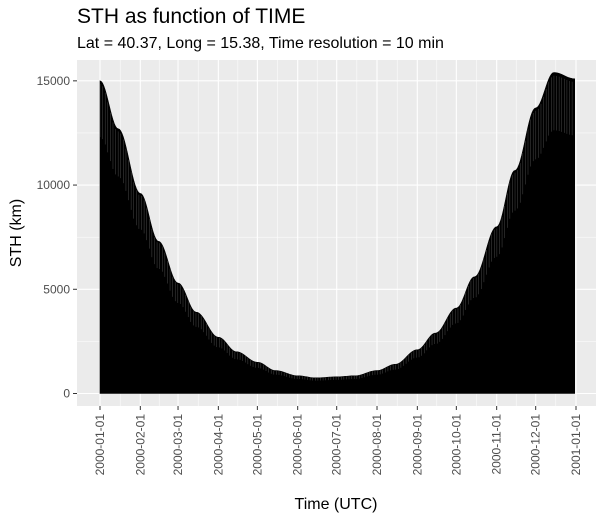 This screenshot has height=521, width=607. What do you see at coordinates (536, 445) in the screenshot?
I see `x-tick-label: 2000-12-01` at bounding box center [536, 445].